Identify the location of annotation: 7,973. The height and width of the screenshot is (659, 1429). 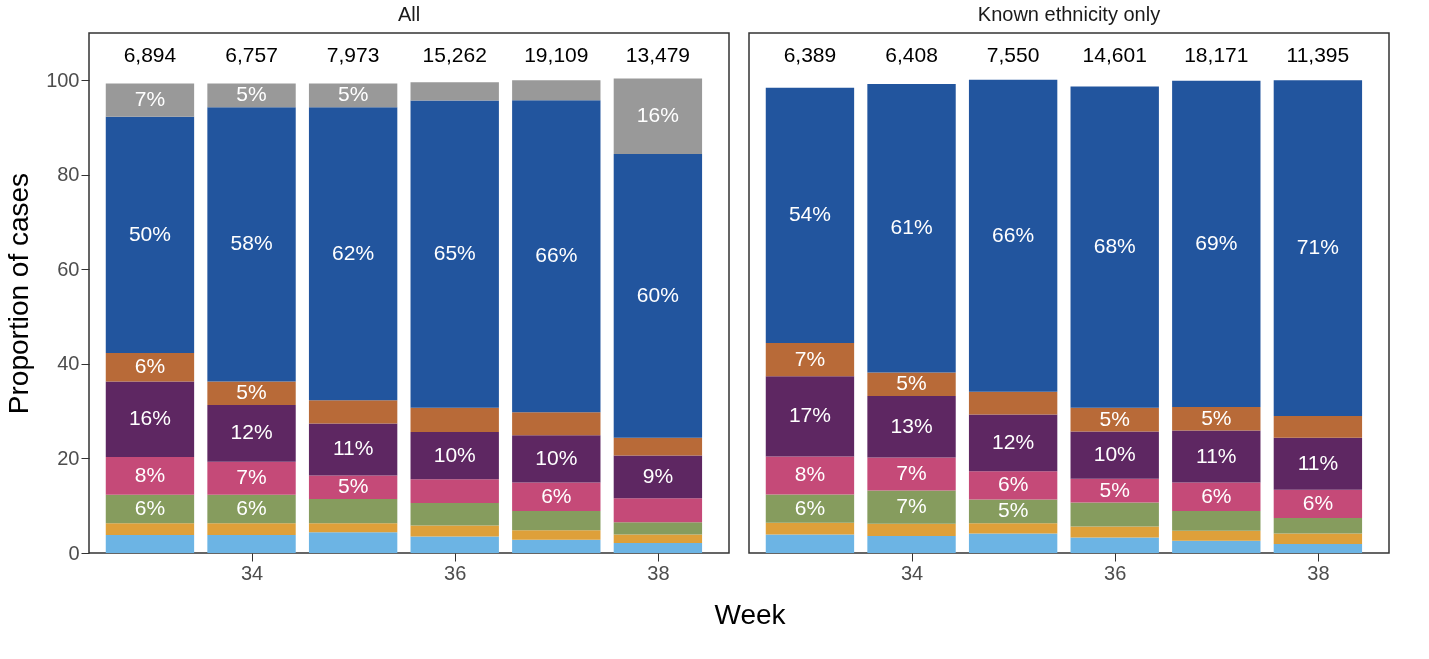
(353, 54).